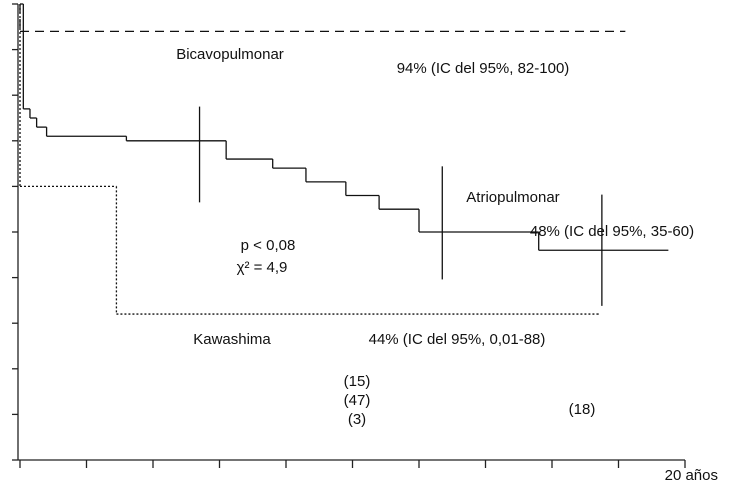 The image size is (730, 491). Describe the element at coordinates (262, 267) in the screenshot. I see `annotation: χ² = 4,9` at that location.